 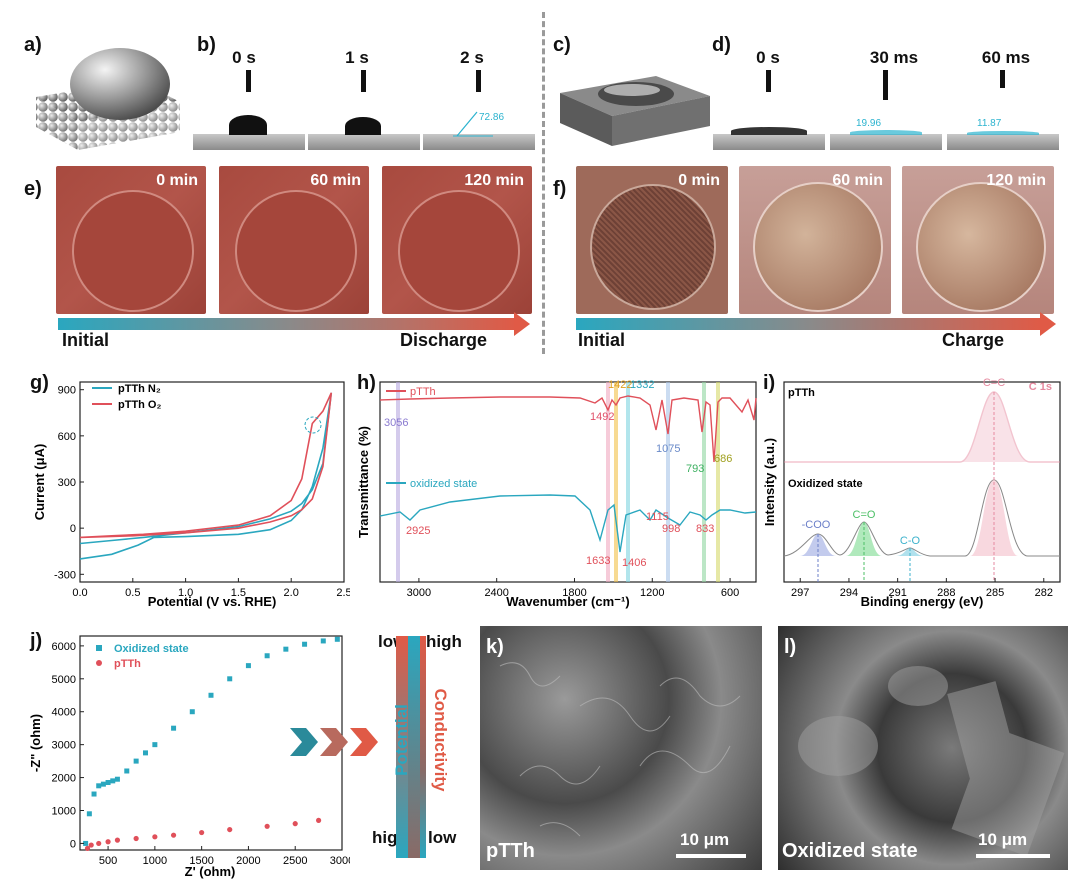 I want to click on f-time-1: 60 min, so click(x=857, y=180).